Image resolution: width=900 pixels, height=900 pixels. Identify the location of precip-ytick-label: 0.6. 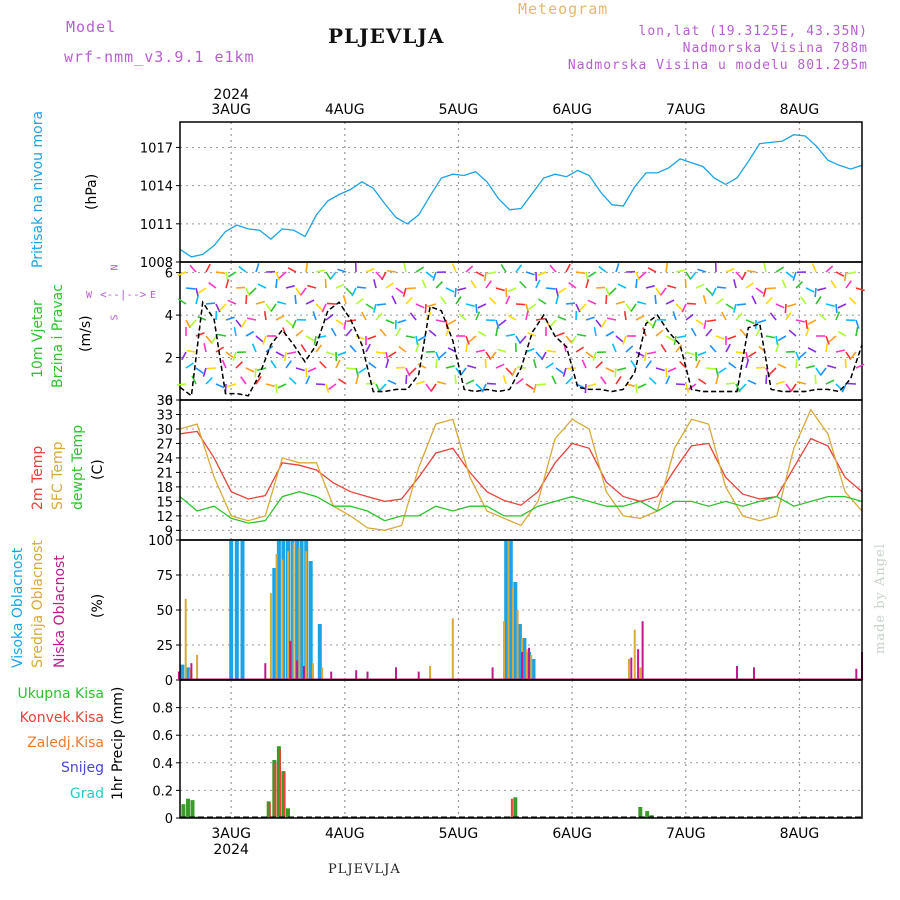
(162, 736).